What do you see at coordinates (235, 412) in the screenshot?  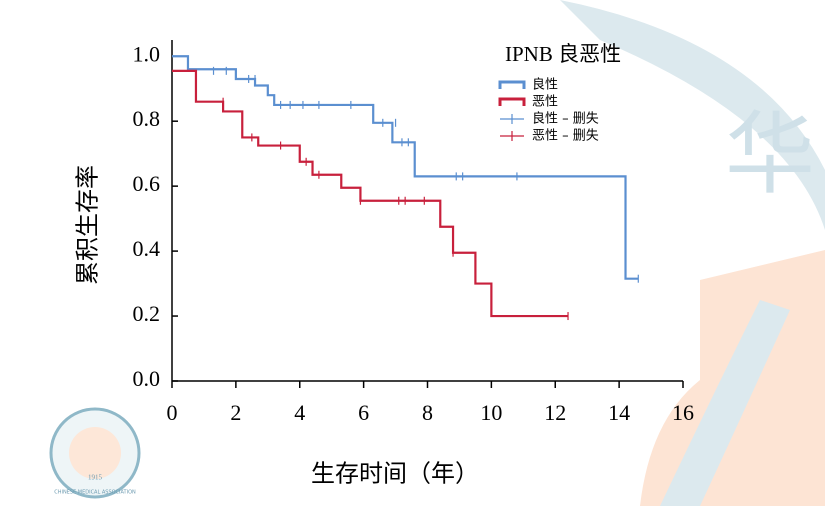 I see `x-tick-label: 2` at bounding box center [235, 412].